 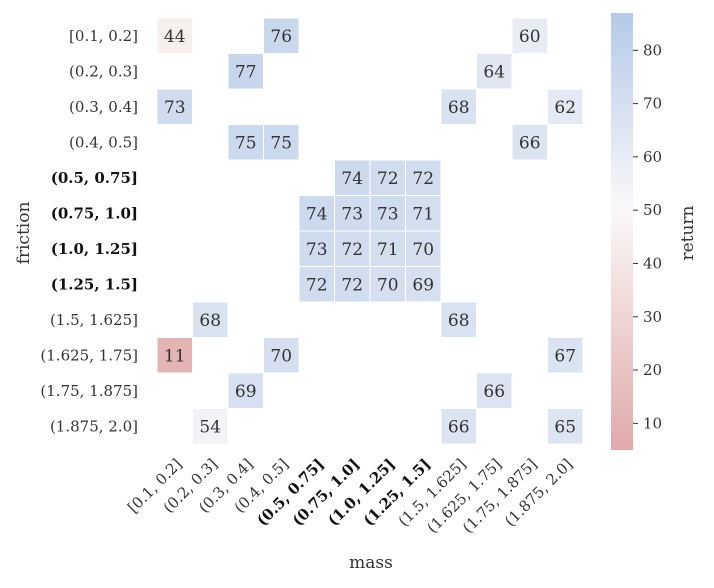 What do you see at coordinates (652, 210) in the screenshot?
I see `colorbar-tick-label: 50` at bounding box center [652, 210].